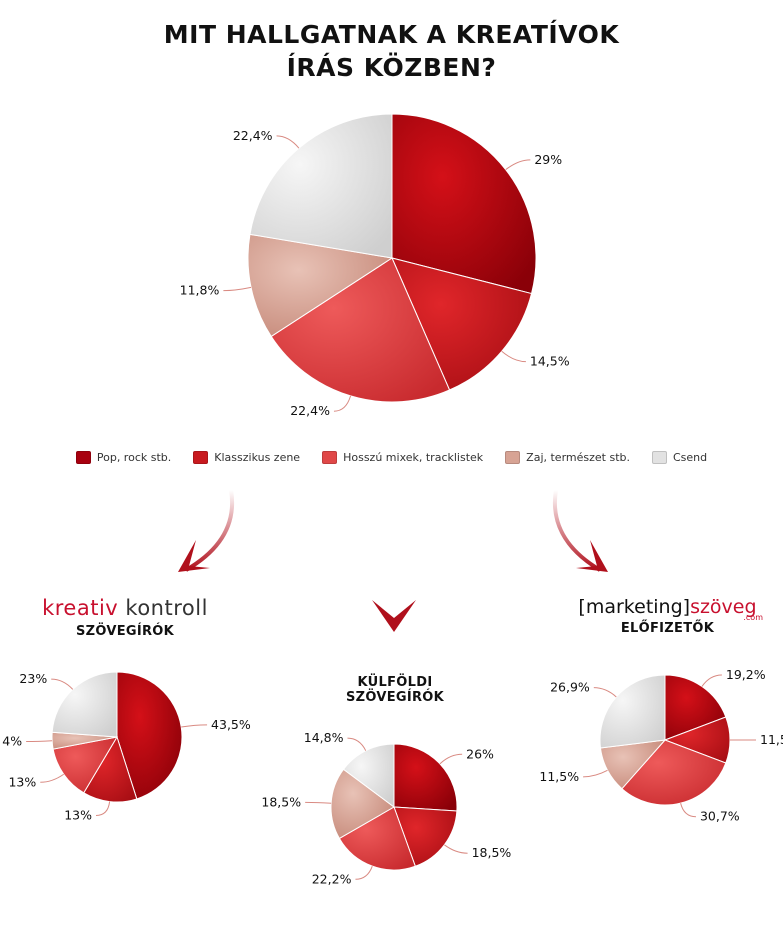  What do you see at coordinates (548, 159) in the screenshot?
I see `slice-label: 29%` at bounding box center [548, 159].